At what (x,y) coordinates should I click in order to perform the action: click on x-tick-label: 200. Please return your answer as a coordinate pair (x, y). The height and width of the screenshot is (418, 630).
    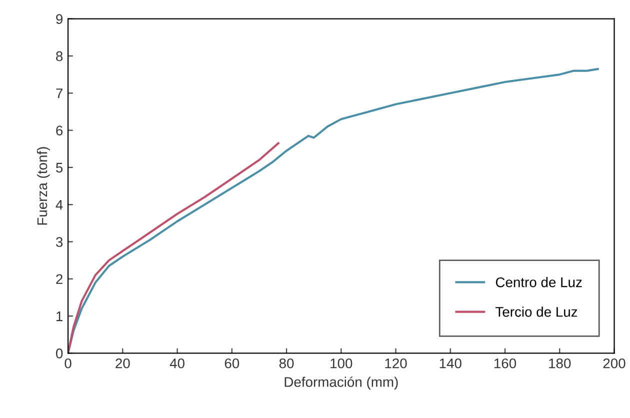
    Looking at the image, I should click on (614, 363).